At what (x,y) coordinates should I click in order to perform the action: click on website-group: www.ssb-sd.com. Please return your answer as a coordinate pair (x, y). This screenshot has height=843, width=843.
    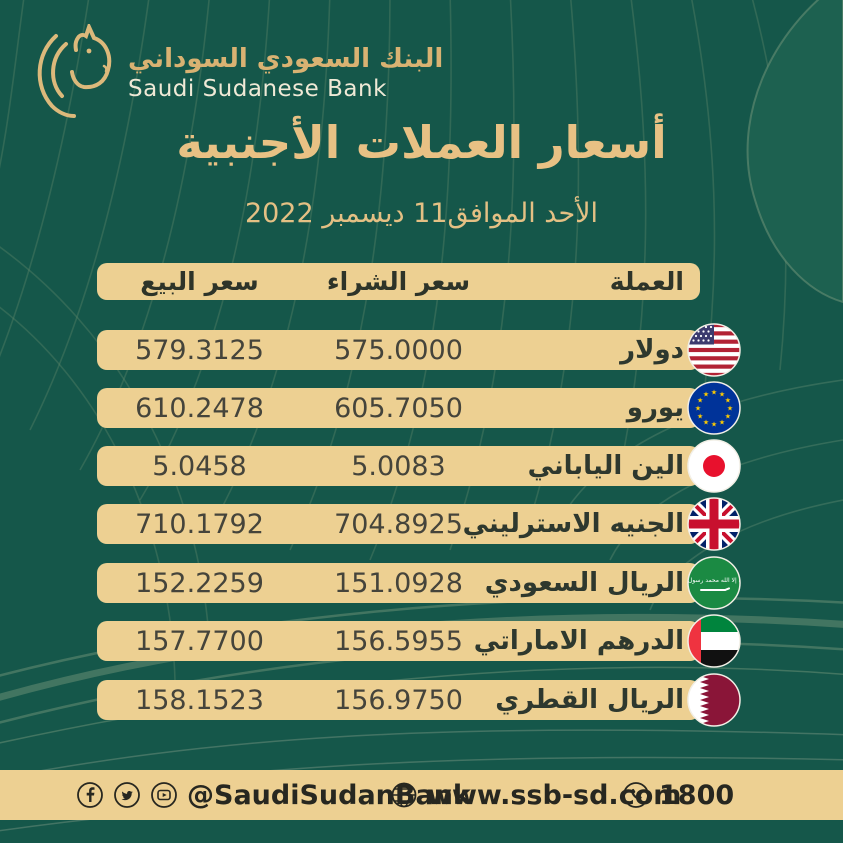
    Looking at the image, I should click on (535, 795).